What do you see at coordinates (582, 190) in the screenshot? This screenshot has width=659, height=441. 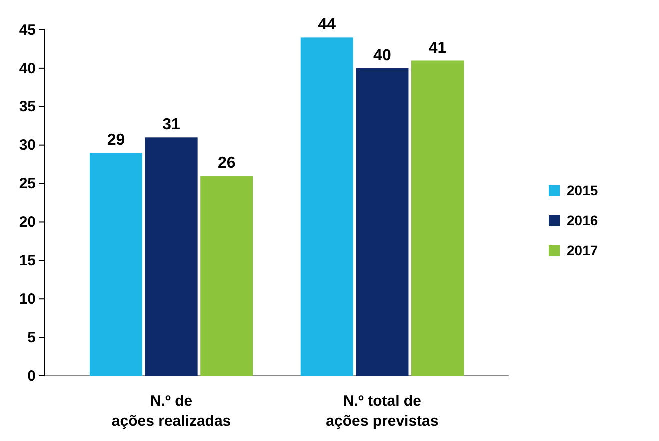 I see `legend-label: 2015` at bounding box center [582, 190].